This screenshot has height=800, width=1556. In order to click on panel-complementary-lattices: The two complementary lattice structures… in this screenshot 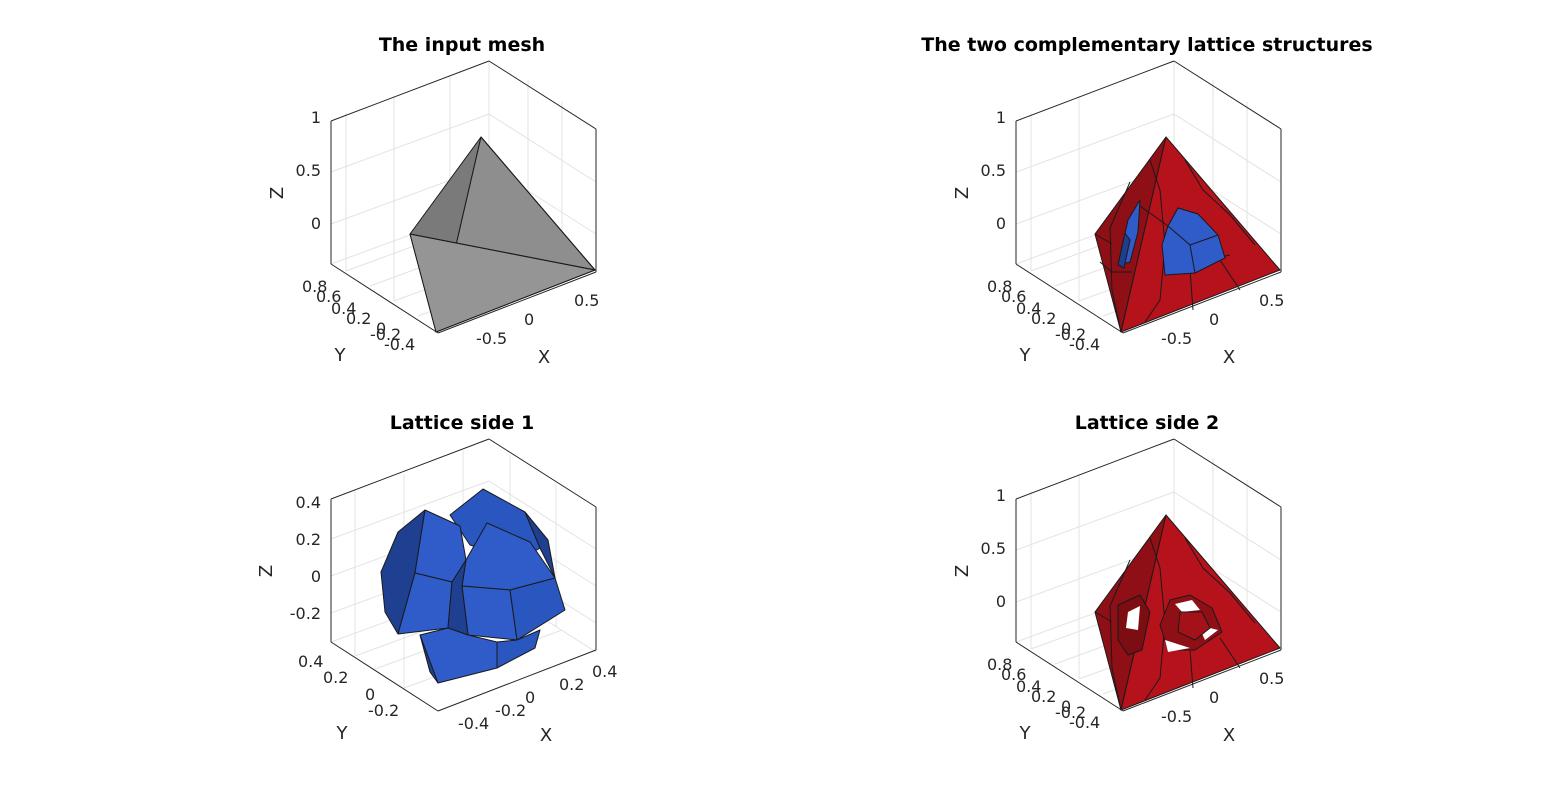, I will do `click(1146, 201)`.